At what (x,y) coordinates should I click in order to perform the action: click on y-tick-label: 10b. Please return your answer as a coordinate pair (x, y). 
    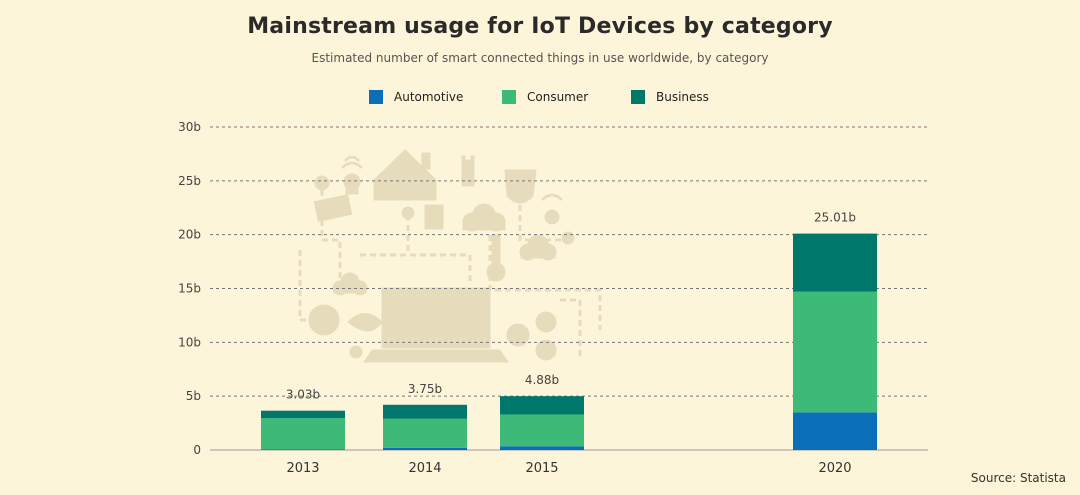
    Looking at the image, I should click on (189, 342).